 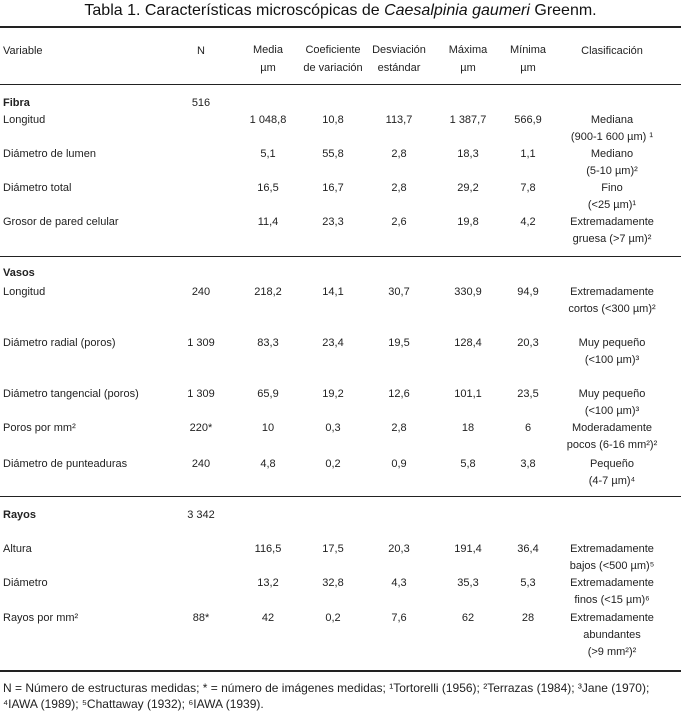 What do you see at coordinates (612, 437) in the screenshot?
I see `row-clasificacion: Moderadamente pocos (6-16 mm²)²` at bounding box center [612, 437].